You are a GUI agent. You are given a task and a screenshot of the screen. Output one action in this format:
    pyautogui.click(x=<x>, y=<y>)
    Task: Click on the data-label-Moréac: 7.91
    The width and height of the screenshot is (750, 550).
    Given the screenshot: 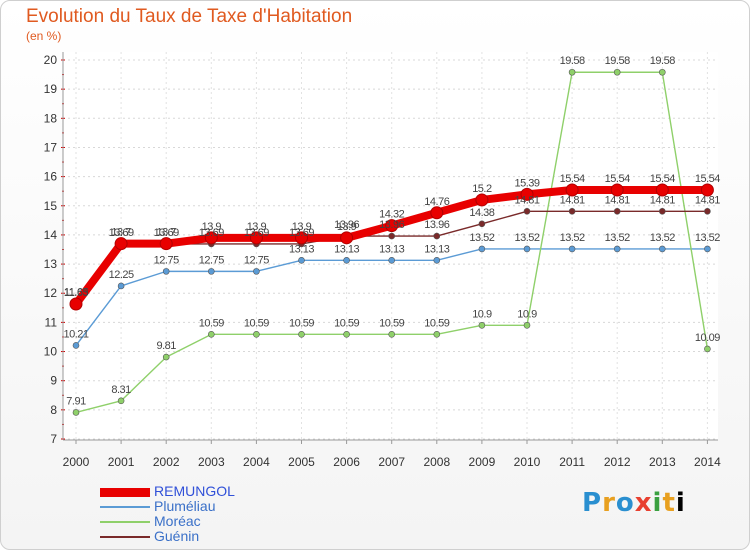 What is the action you would take?
    pyautogui.click(x=76, y=401)
    